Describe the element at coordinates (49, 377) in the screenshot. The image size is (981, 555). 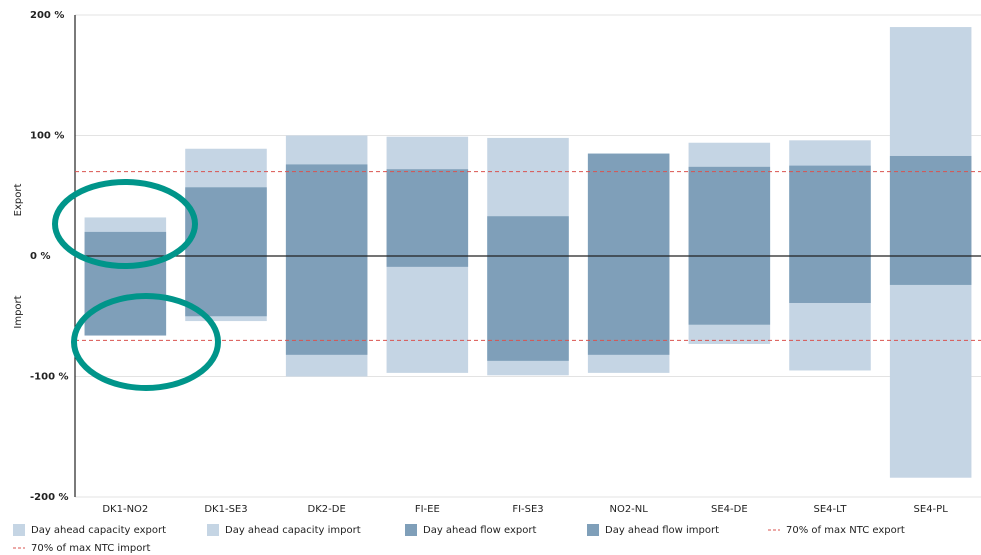
I see `y-tick-label: -100 %` at that location.